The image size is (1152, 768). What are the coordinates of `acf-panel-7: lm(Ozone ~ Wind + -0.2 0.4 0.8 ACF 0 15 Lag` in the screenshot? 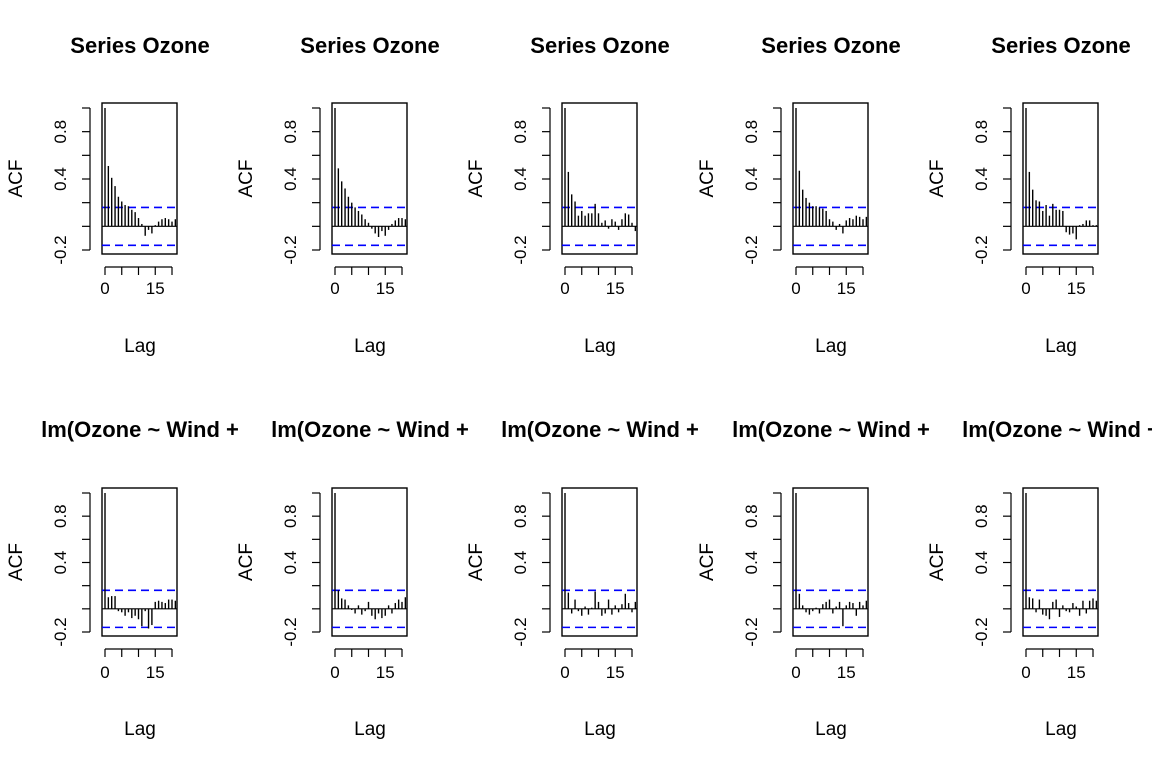 It's located at (352, 578).